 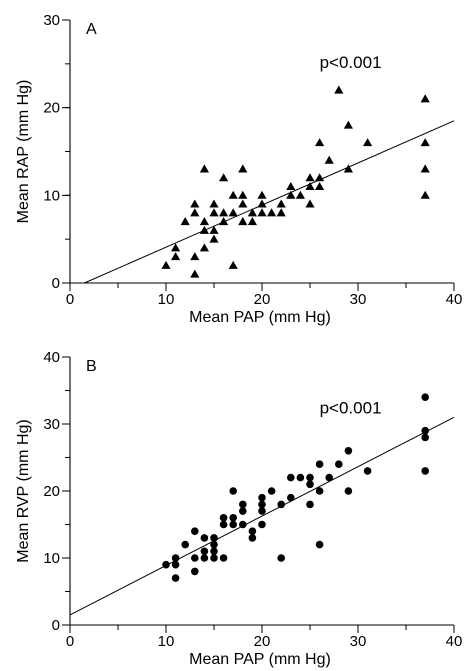 What do you see at coordinates (70, 299) in the screenshot?
I see `panel-a-x-tick-label: 0` at bounding box center [70, 299].